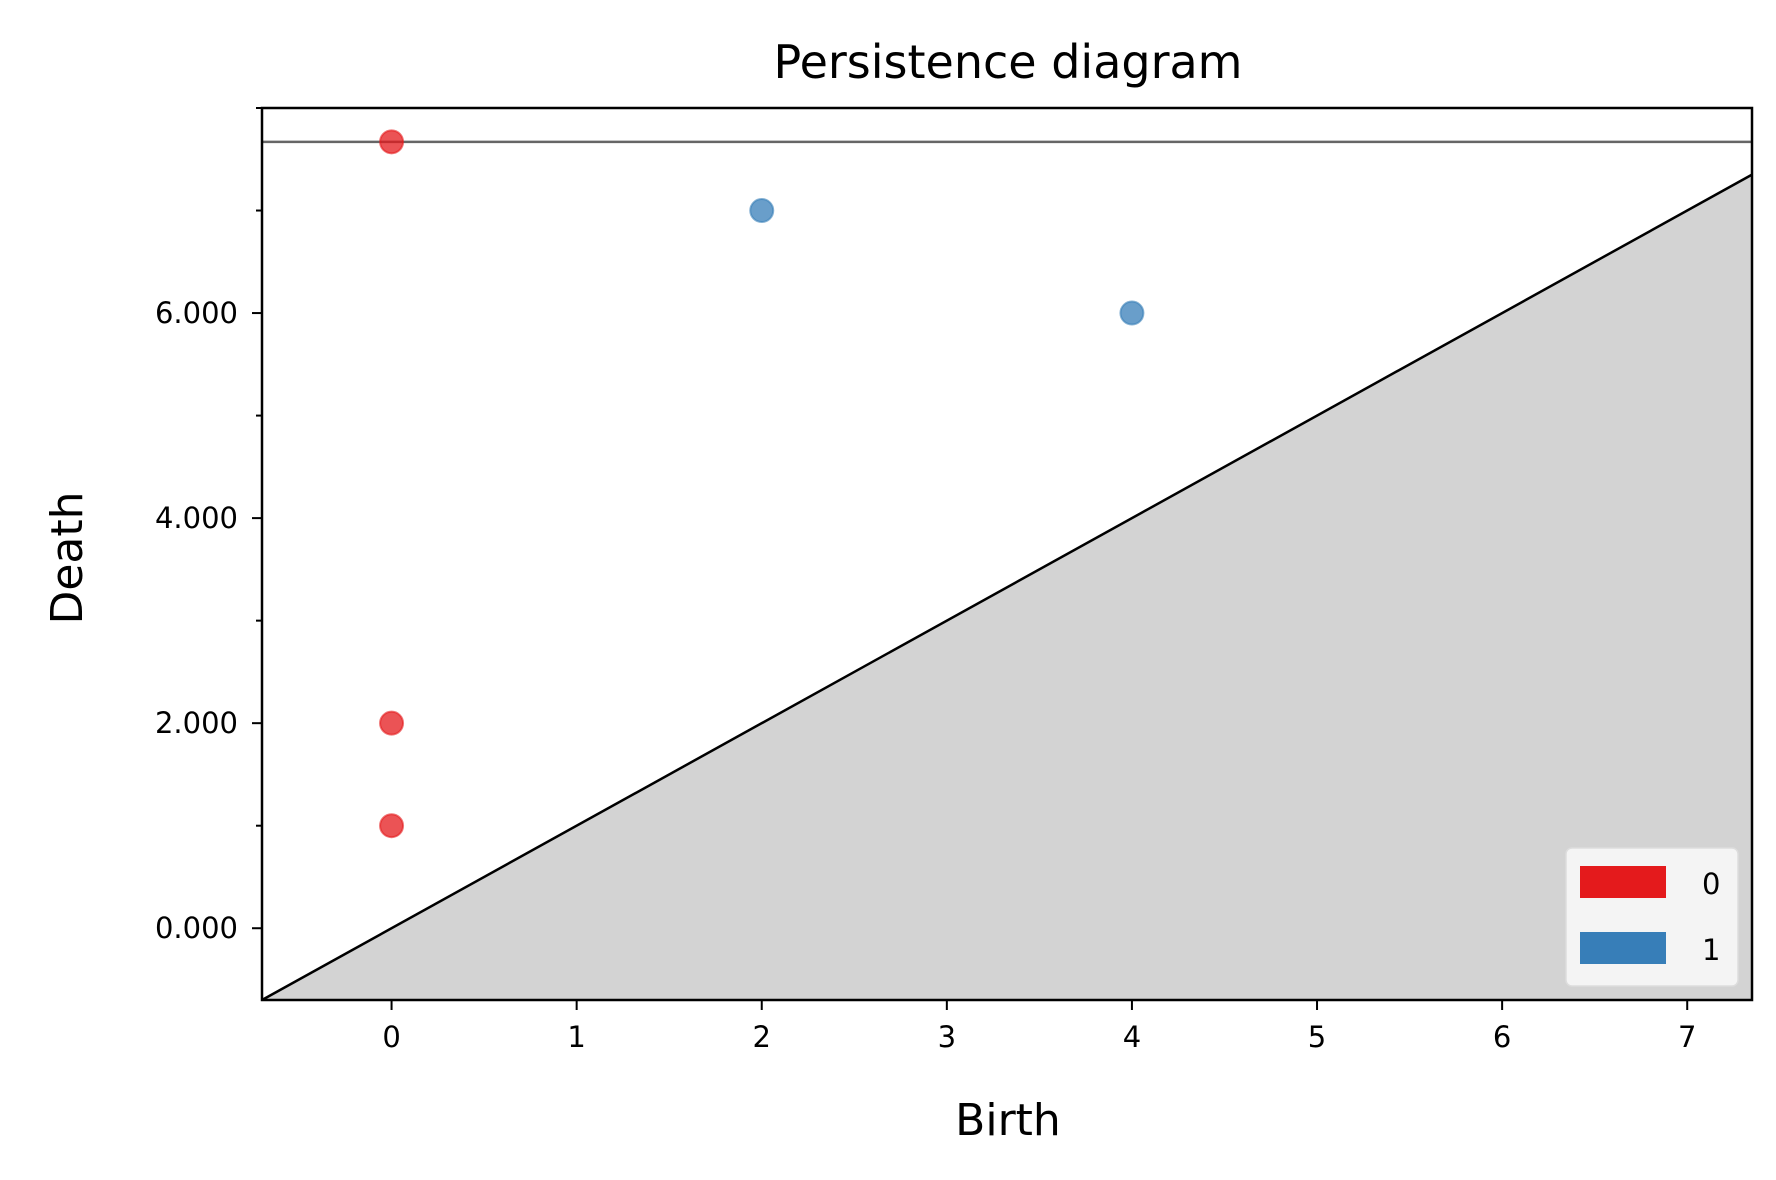  I want to click on legend: 01, so click(1652, 917).